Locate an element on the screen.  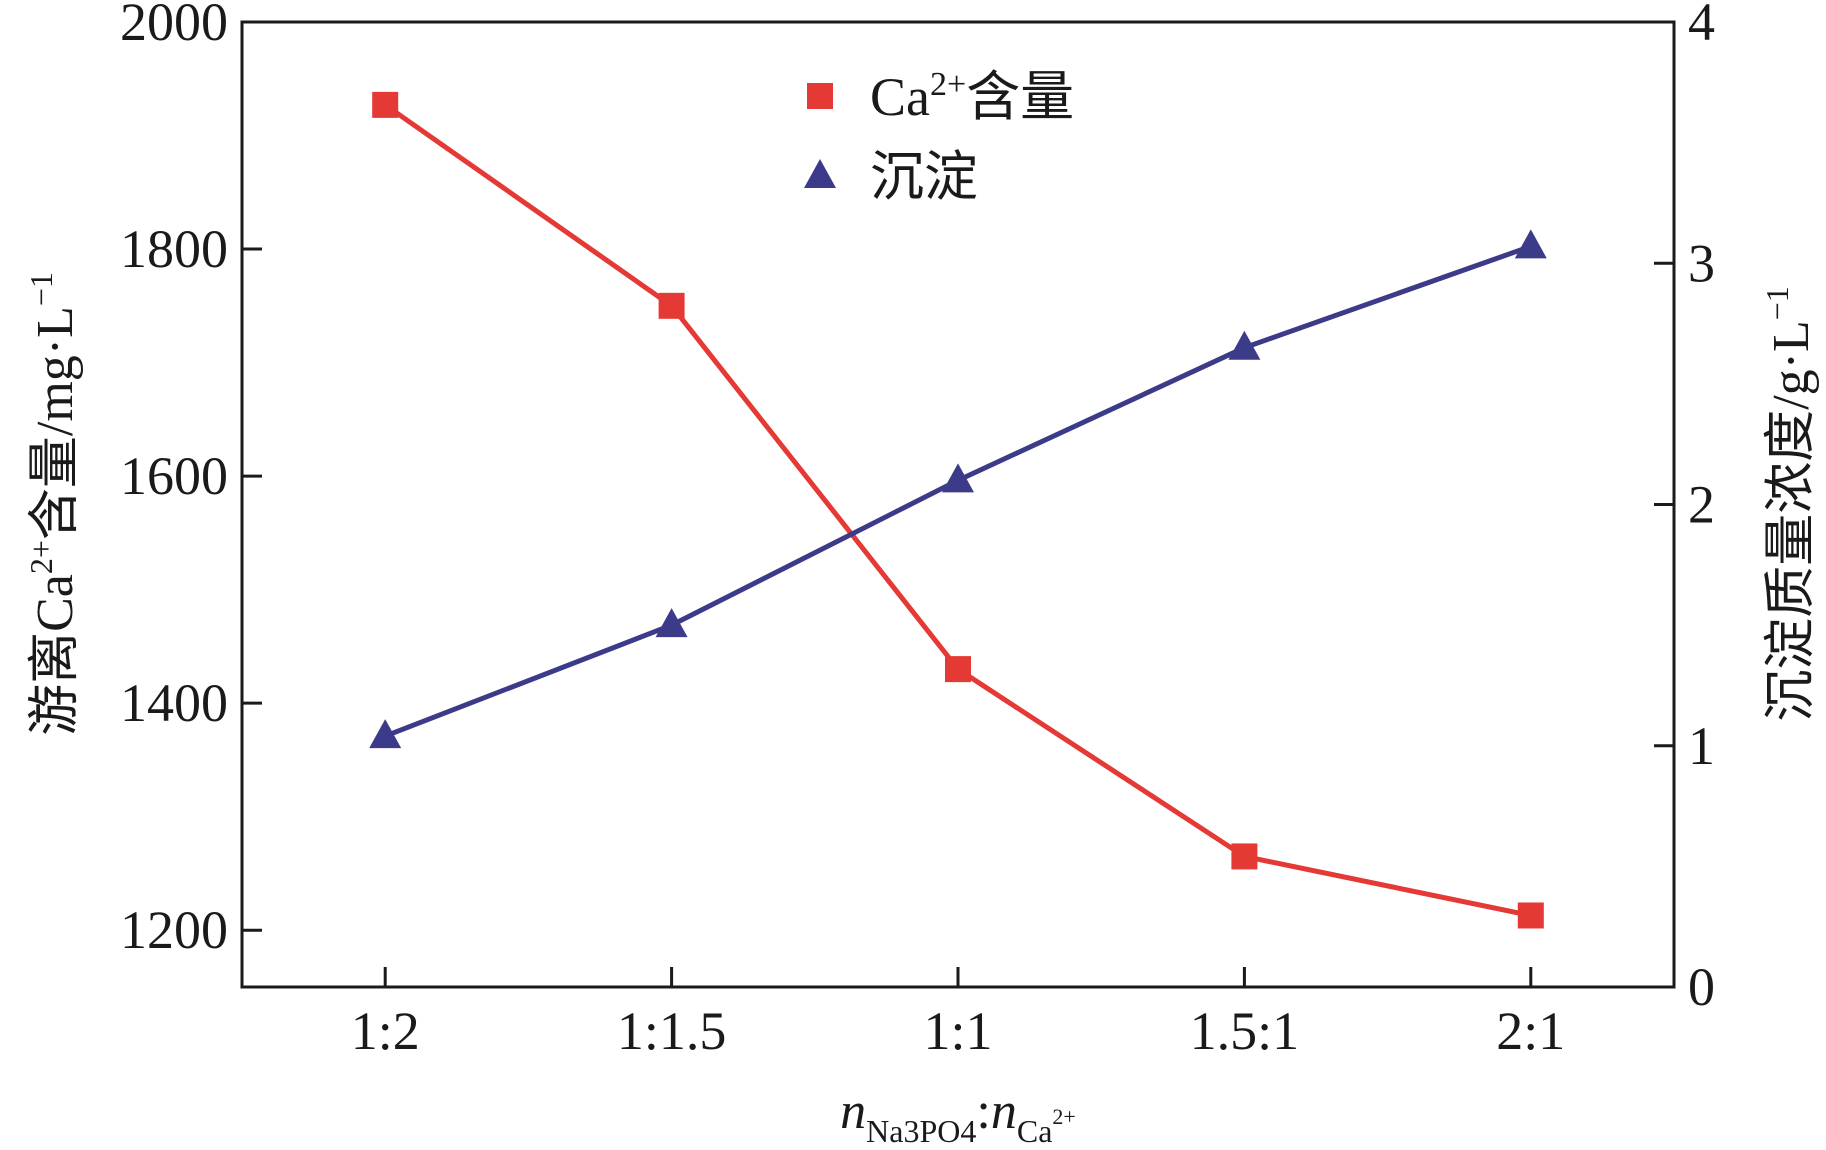
right-y-tick-label: 4 is located at coordinates (1701, 26).